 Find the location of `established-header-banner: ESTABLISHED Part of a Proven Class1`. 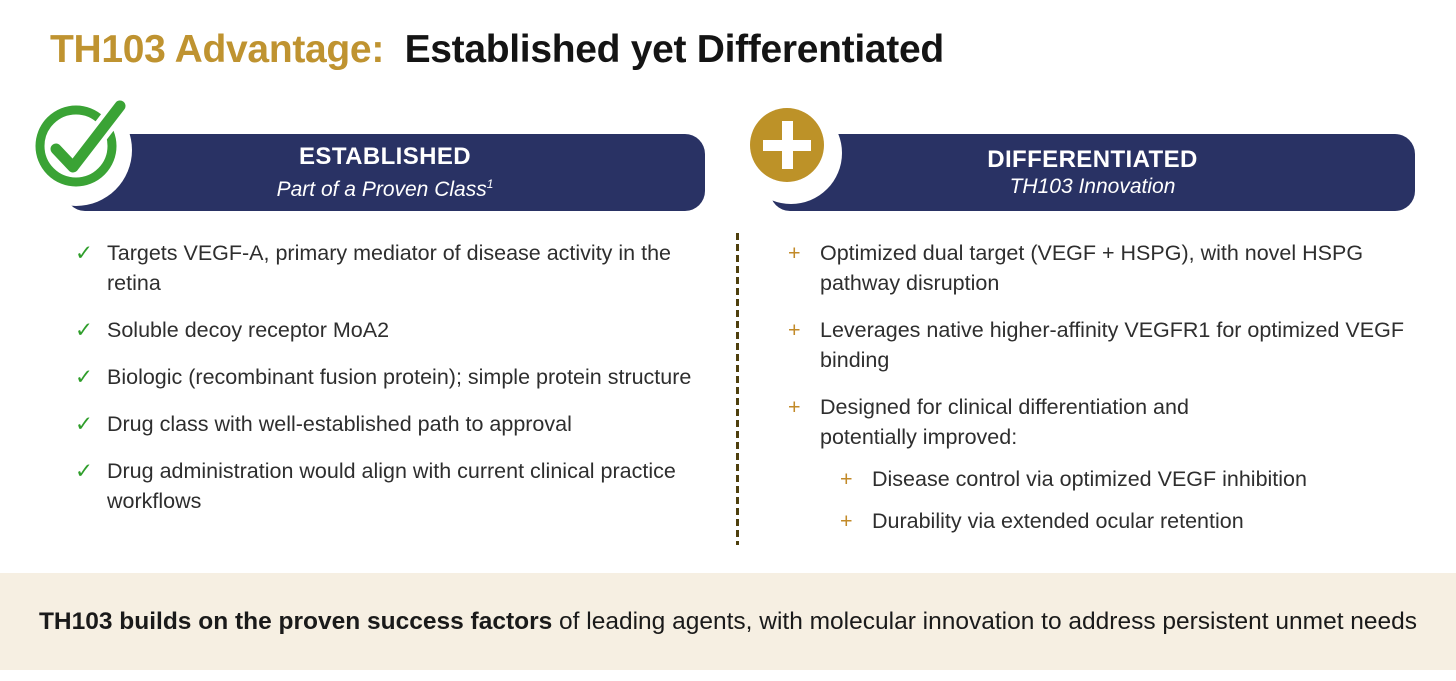

established-header-banner: ESTABLISHED Part of a Proven Class1 is located at coordinates (385, 172).